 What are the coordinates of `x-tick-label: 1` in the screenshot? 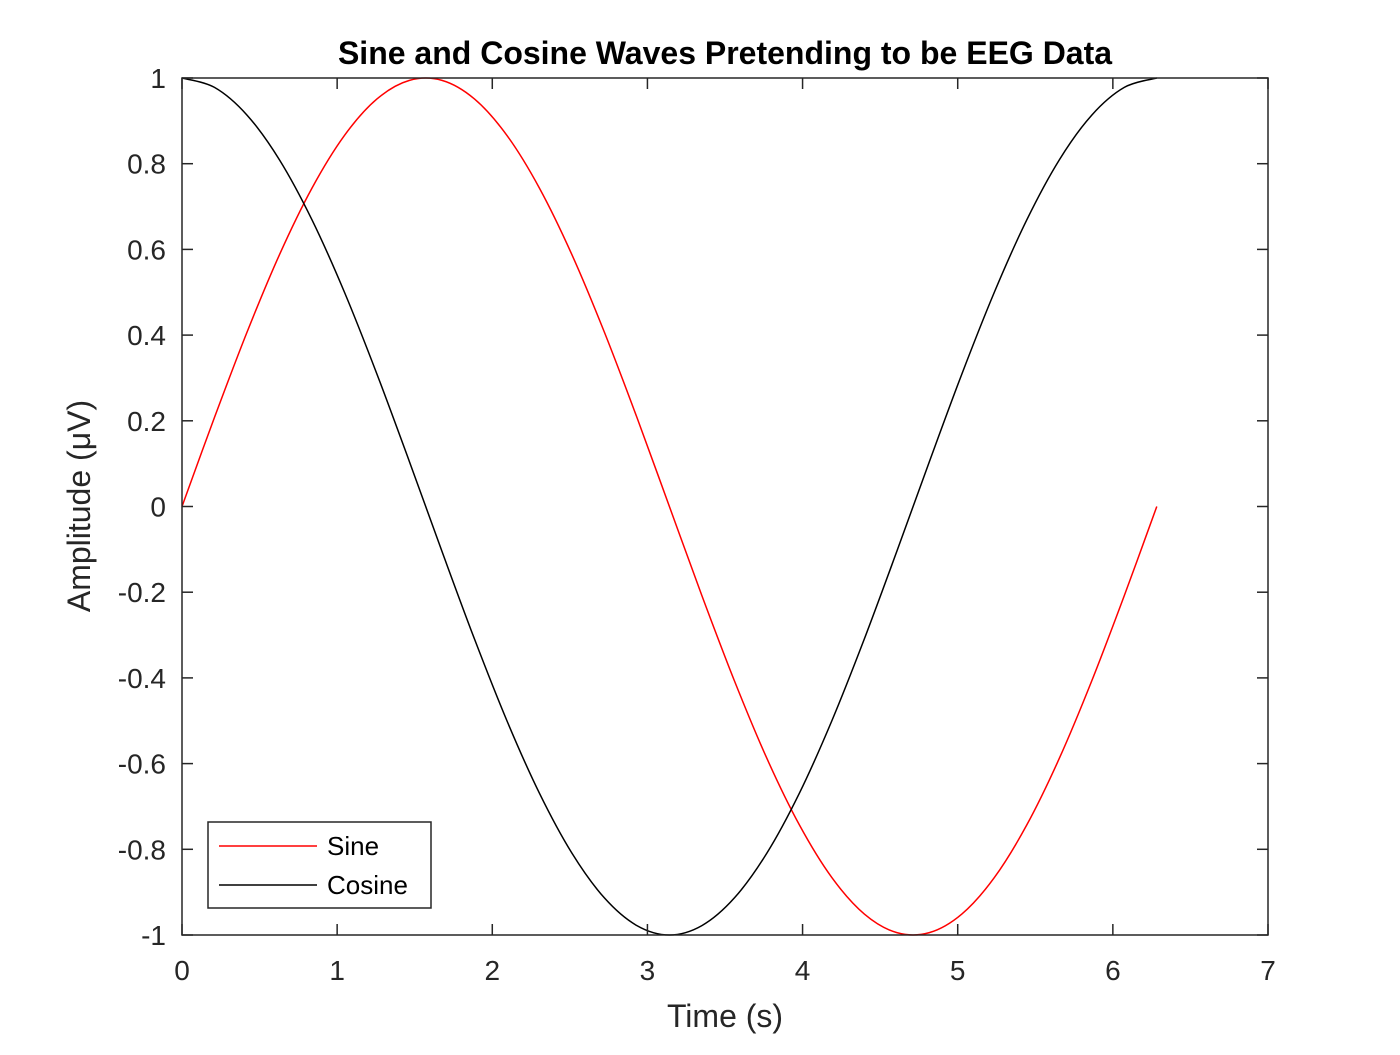 It's located at (337, 970).